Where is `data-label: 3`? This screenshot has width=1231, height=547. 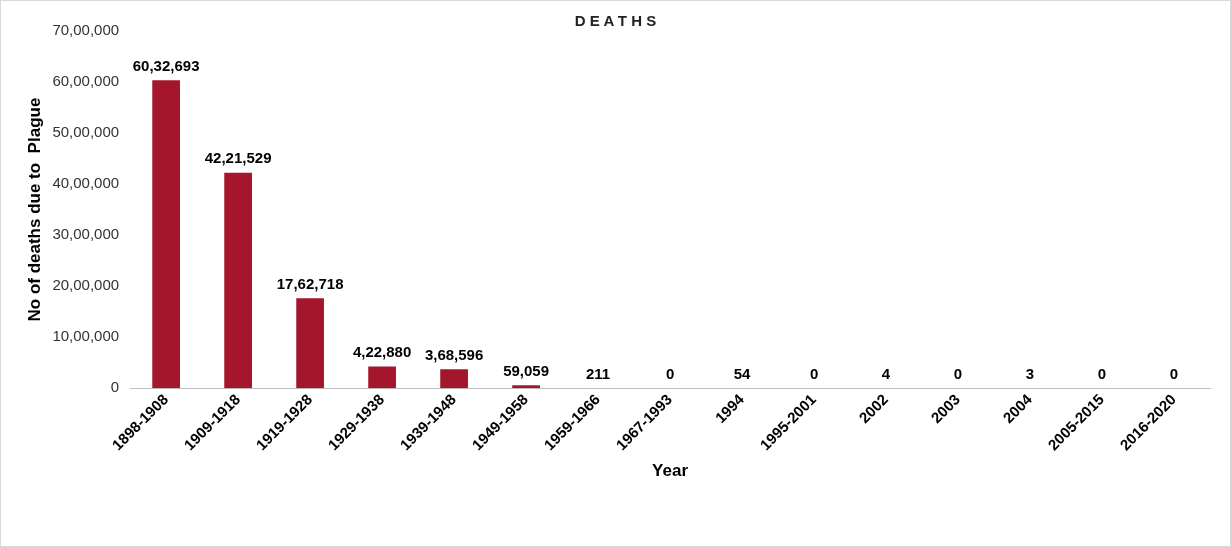
data-label: 3 is located at coordinates (1030, 373).